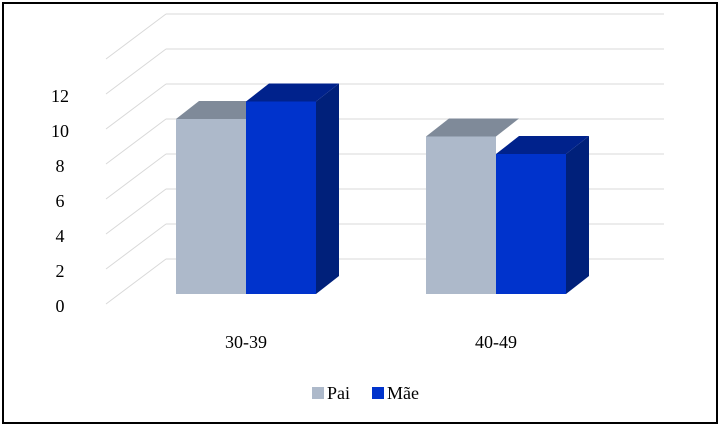  What do you see at coordinates (60, 236) in the screenshot?
I see `y-tick-label: 4` at bounding box center [60, 236].